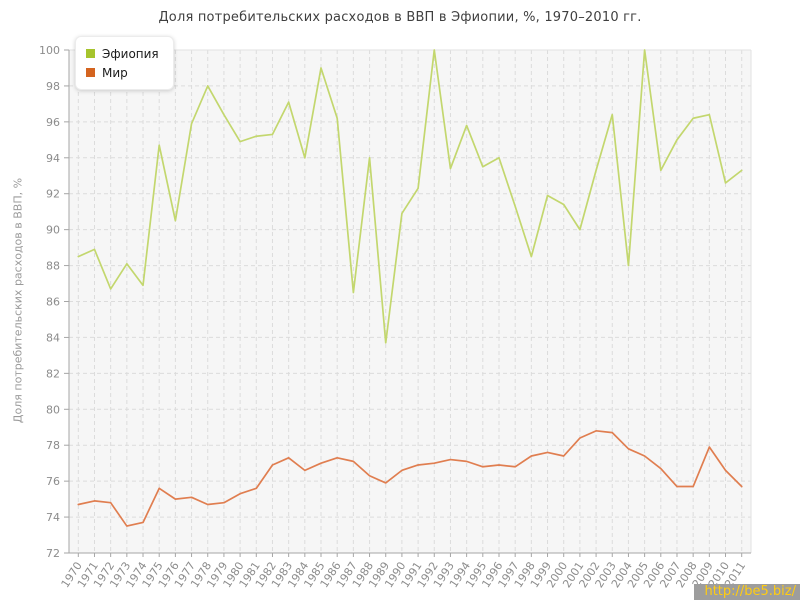 This screenshot has width=800, height=600. What do you see at coordinates (53, 445) in the screenshot?
I see `svg-text: 78` at bounding box center [53, 445].